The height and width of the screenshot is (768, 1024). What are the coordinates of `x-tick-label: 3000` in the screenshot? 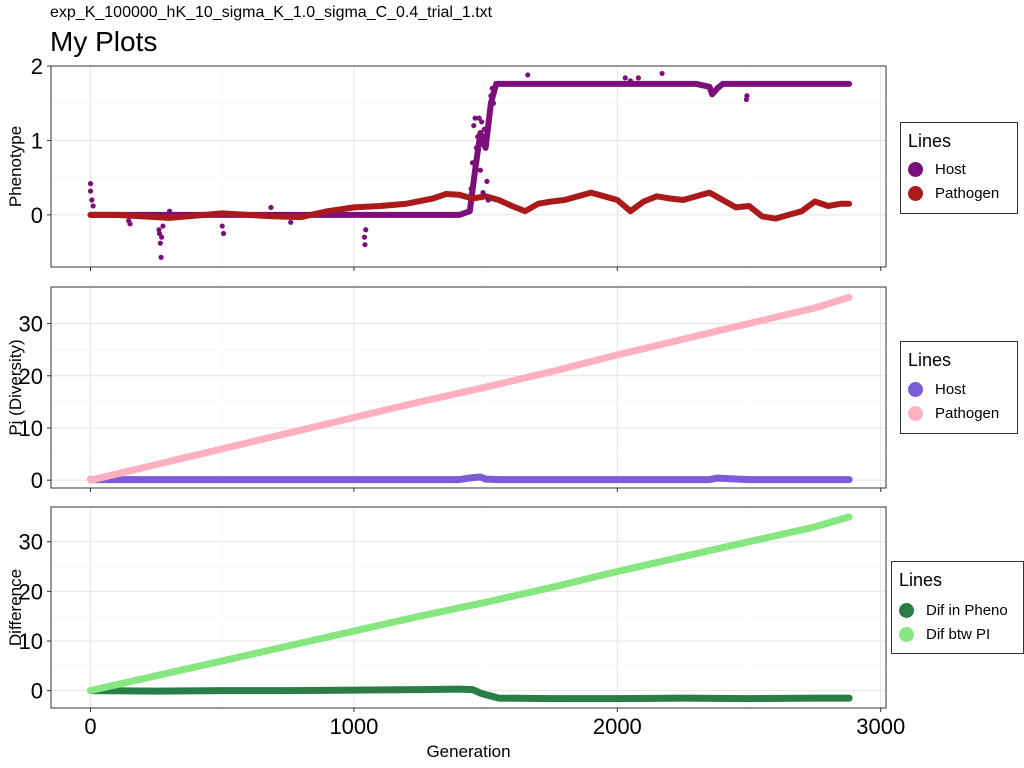 It's located at (880, 726).